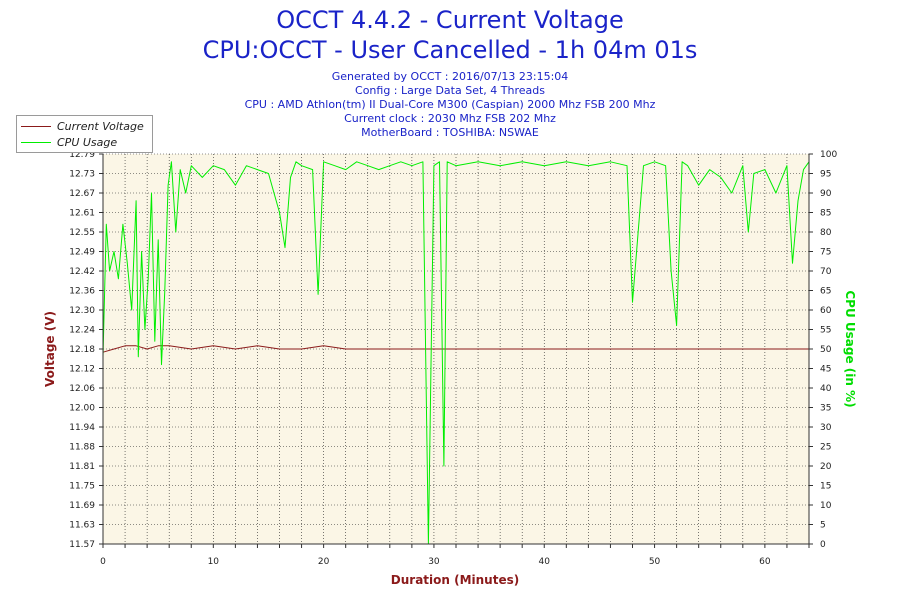  Describe the element at coordinates (450, 20) in the screenshot. I see `chart-title-line1: OCCT 4.4.2 - Current Voltage` at that location.